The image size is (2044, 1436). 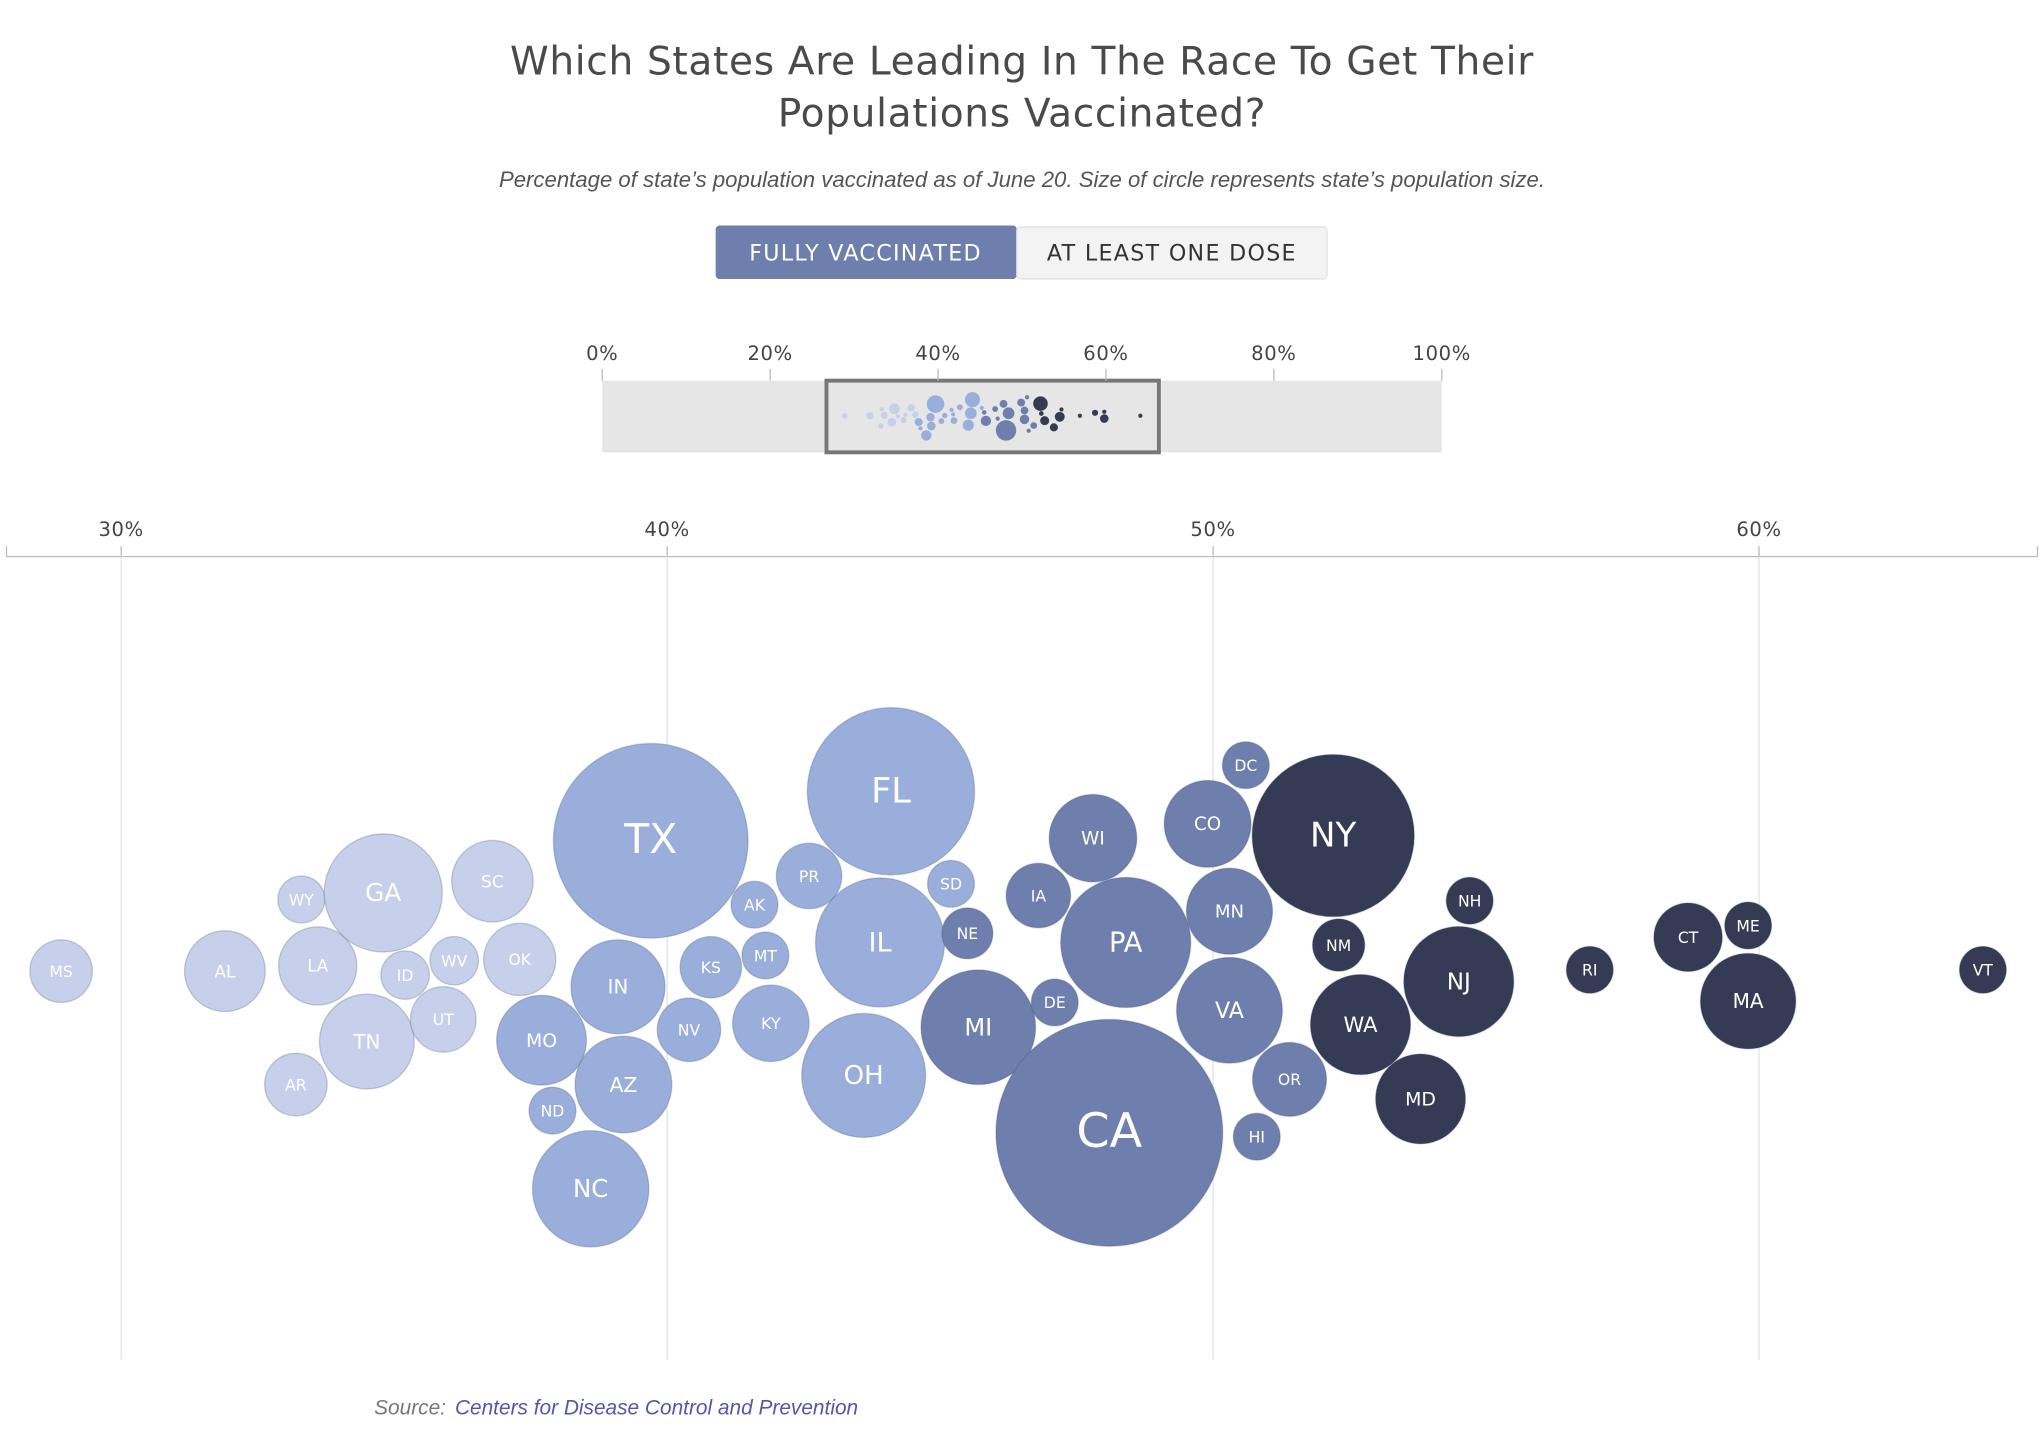 I want to click on bubble-label: WI, so click(x=1093, y=838).